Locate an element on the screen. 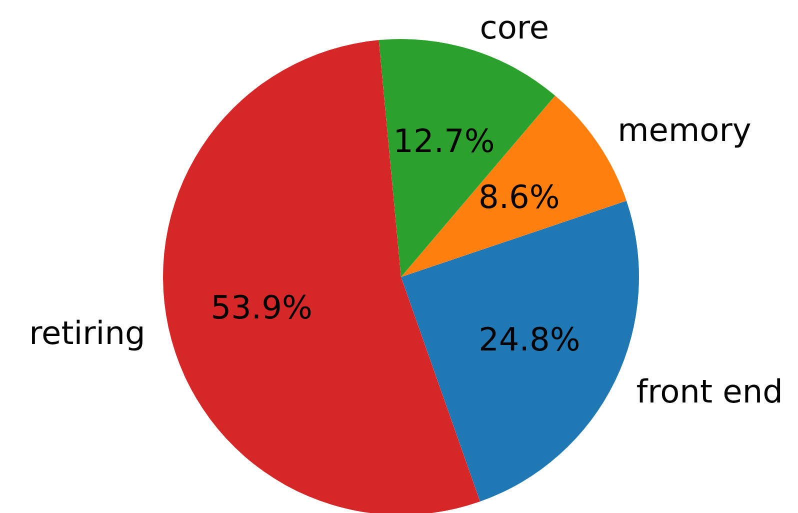  slice-label: core is located at coordinates (515, 27).